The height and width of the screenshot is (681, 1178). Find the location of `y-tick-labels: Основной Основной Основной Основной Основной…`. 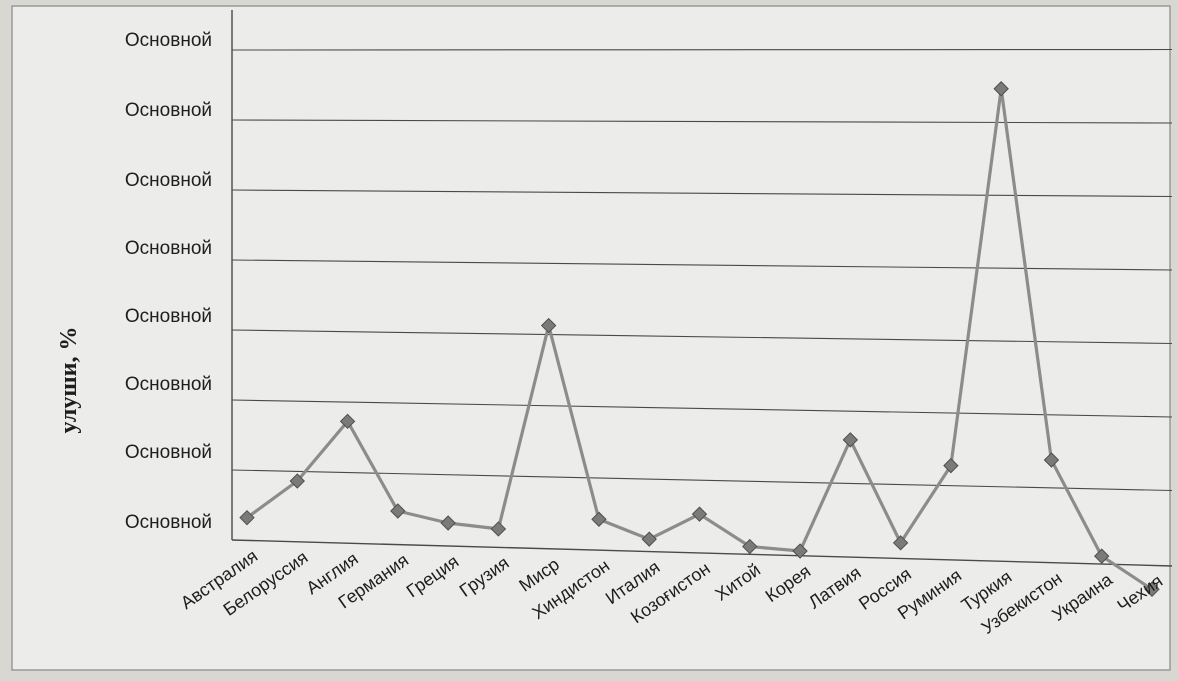

y-tick-labels: Основной Основной Основной Основной Основной… is located at coordinates (168, 281).